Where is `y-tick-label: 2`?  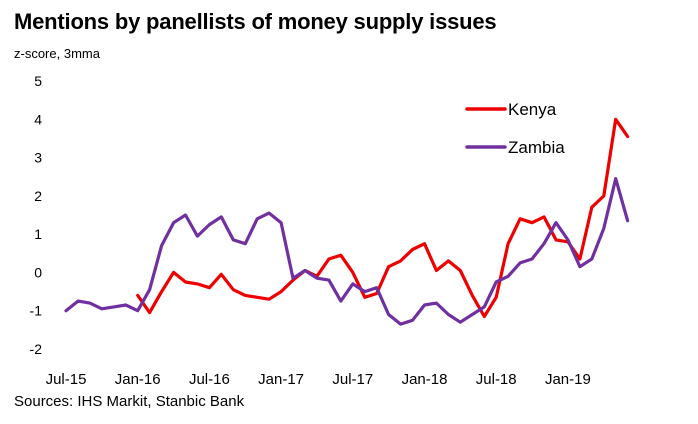
y-tick-label: 2 is located at coordinates (38, 196).